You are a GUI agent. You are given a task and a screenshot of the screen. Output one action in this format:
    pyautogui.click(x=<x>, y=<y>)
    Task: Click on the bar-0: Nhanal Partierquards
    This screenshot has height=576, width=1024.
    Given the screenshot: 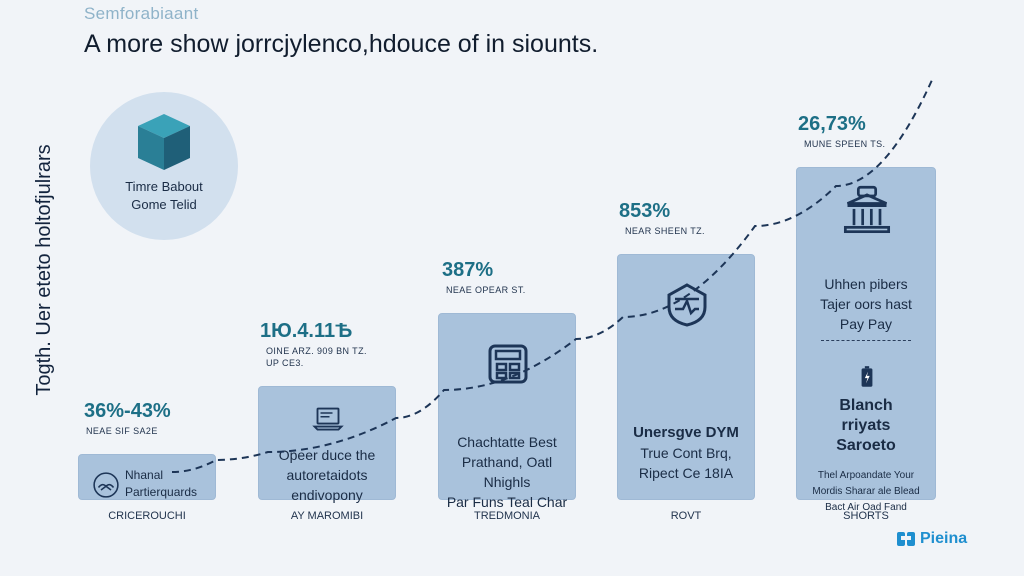 What is the action you would take?
    pyautogui.click(x=147, y=477)
    